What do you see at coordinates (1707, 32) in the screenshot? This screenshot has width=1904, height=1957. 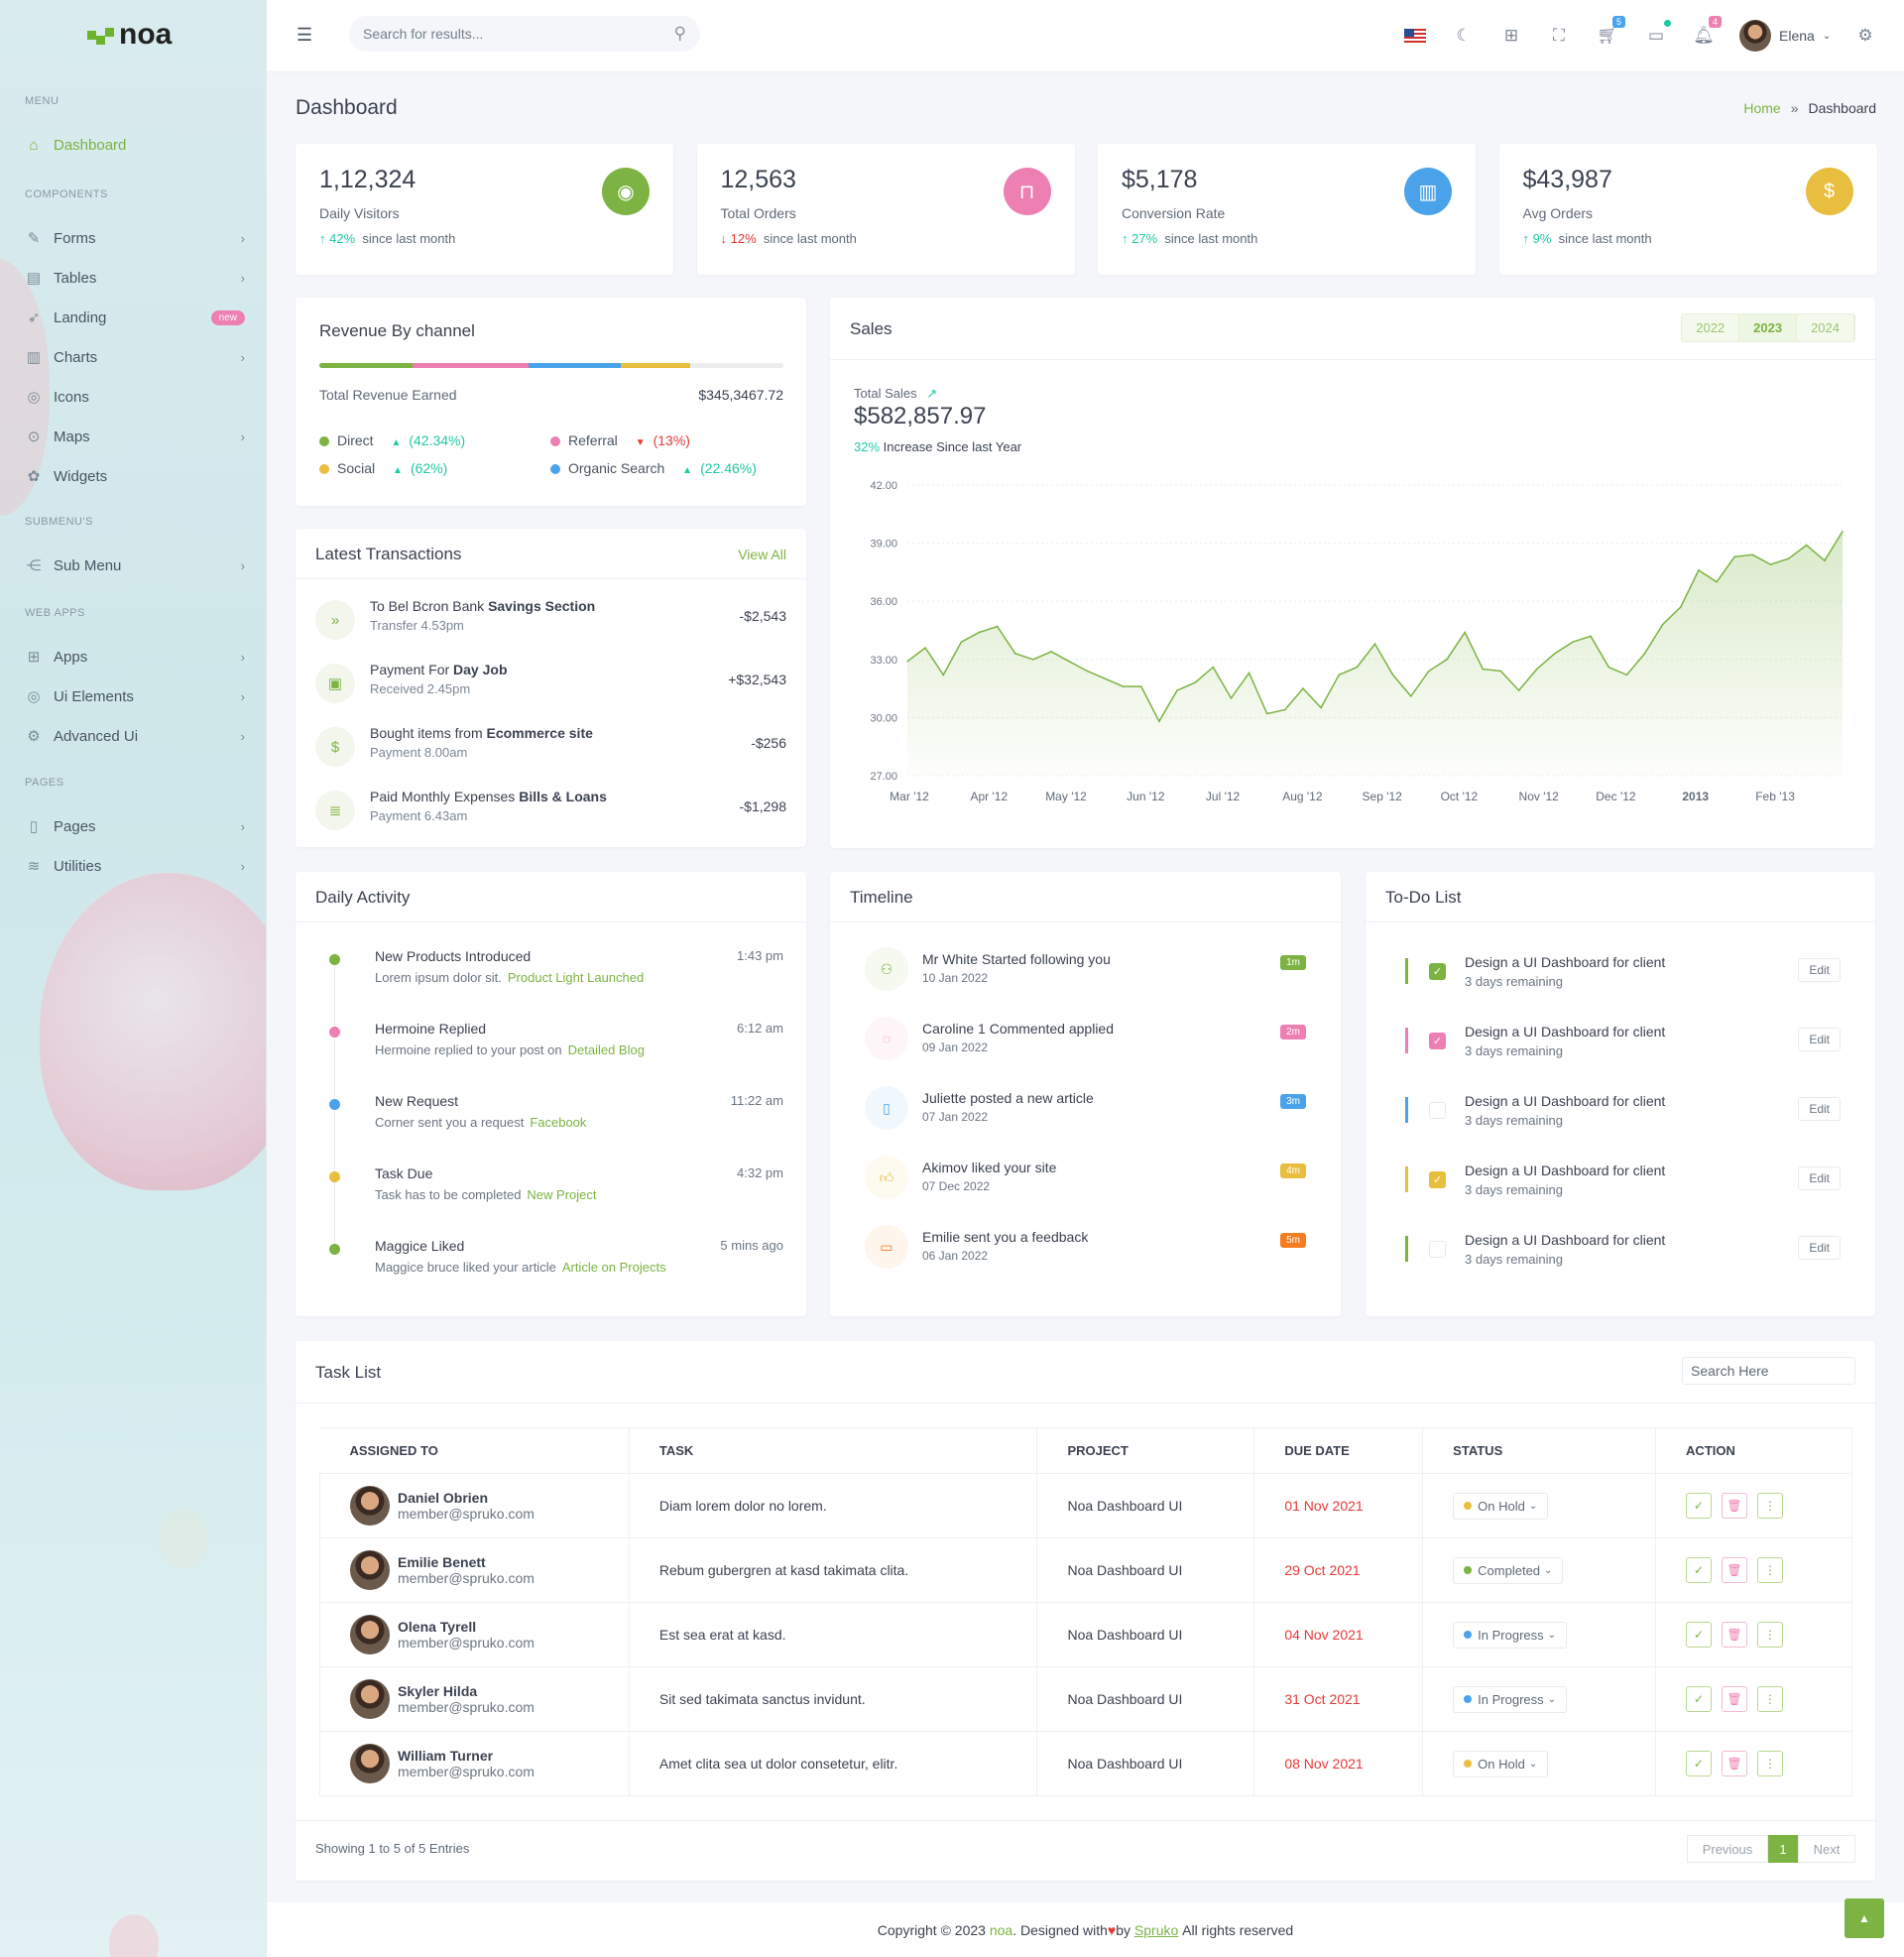 I see `notification-bell-icon: 🔔︎ 4` at bounding box center [1707, 32].